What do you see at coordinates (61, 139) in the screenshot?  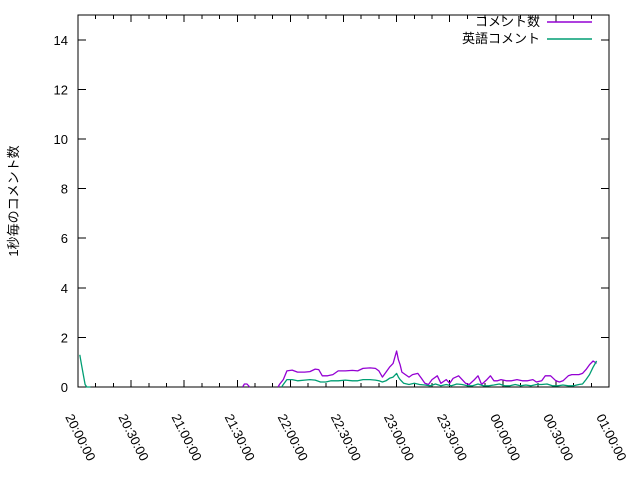 I see `y-tick-label: 10` at bounding box center [61, 139].